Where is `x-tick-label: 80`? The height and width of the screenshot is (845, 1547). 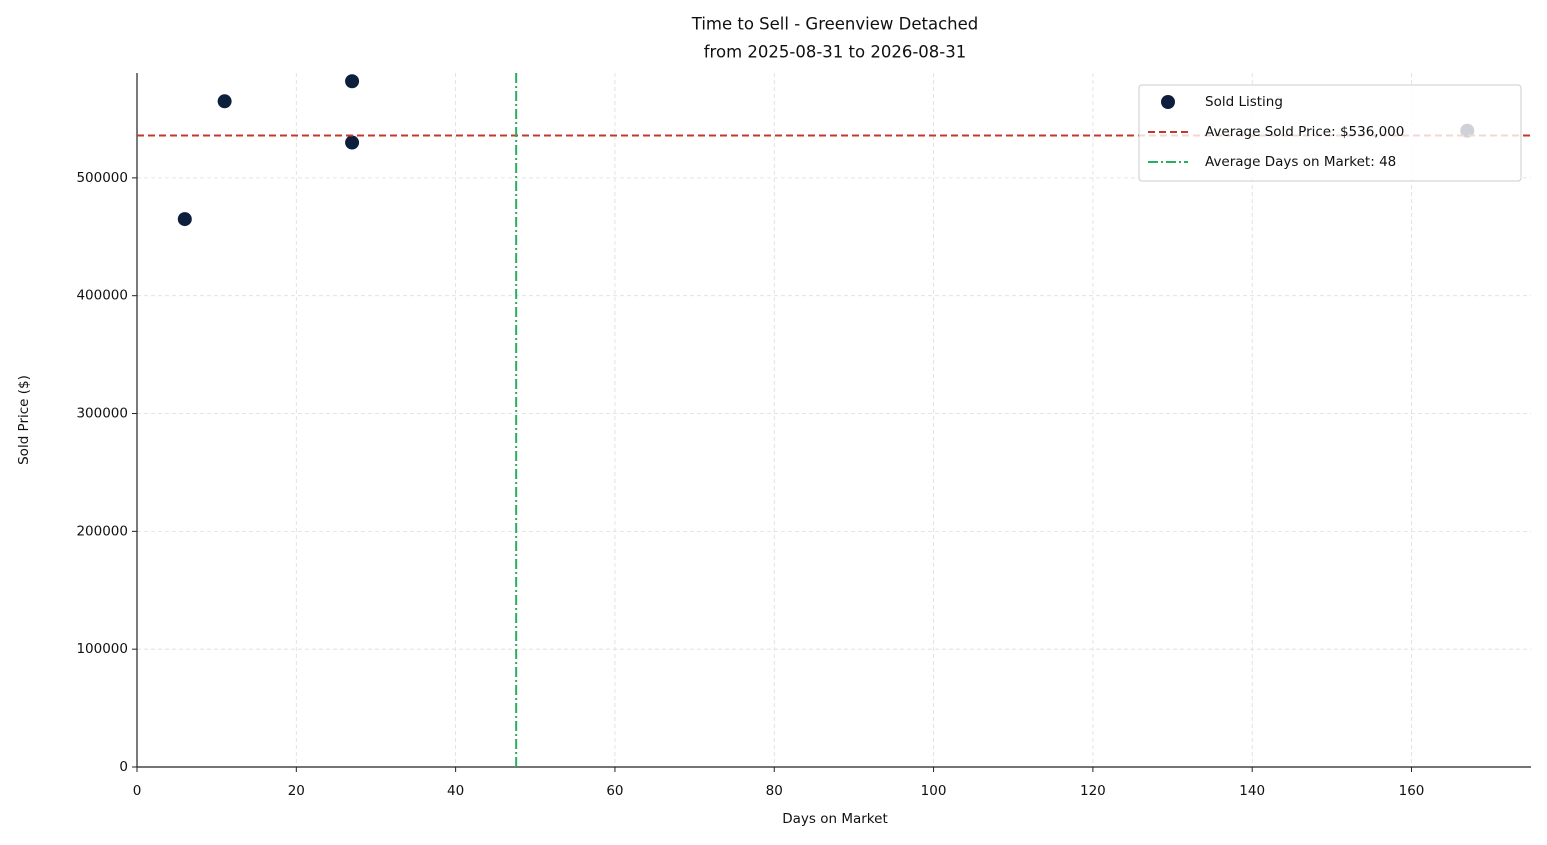
x-tick-label: 80 is located at coordinates (774, 791).